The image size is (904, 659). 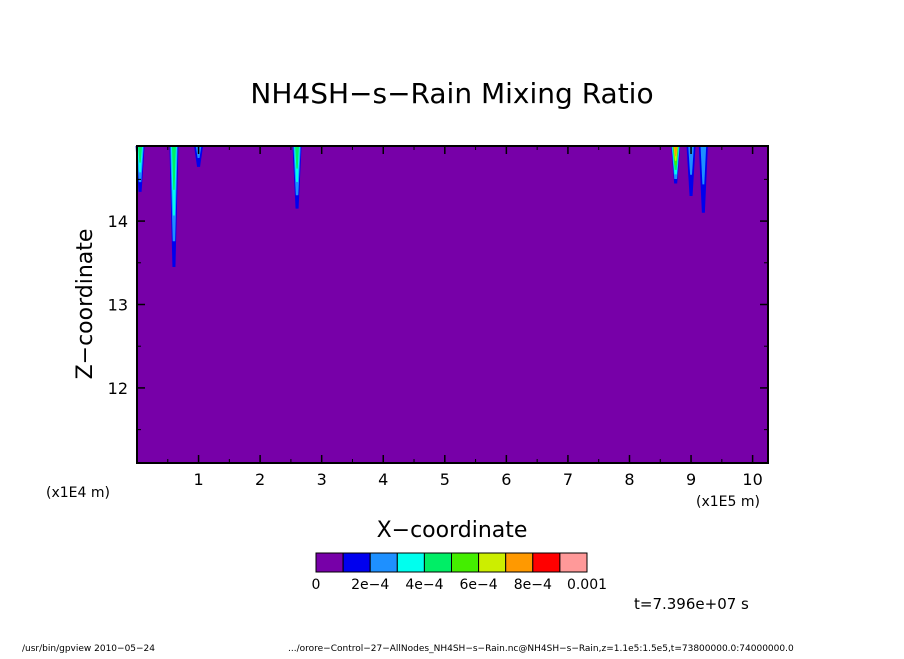 What do you see at coordinates (506, 479) in the screenshot?
I see `x-tick-label: 6` at bounding box center [506, 479].